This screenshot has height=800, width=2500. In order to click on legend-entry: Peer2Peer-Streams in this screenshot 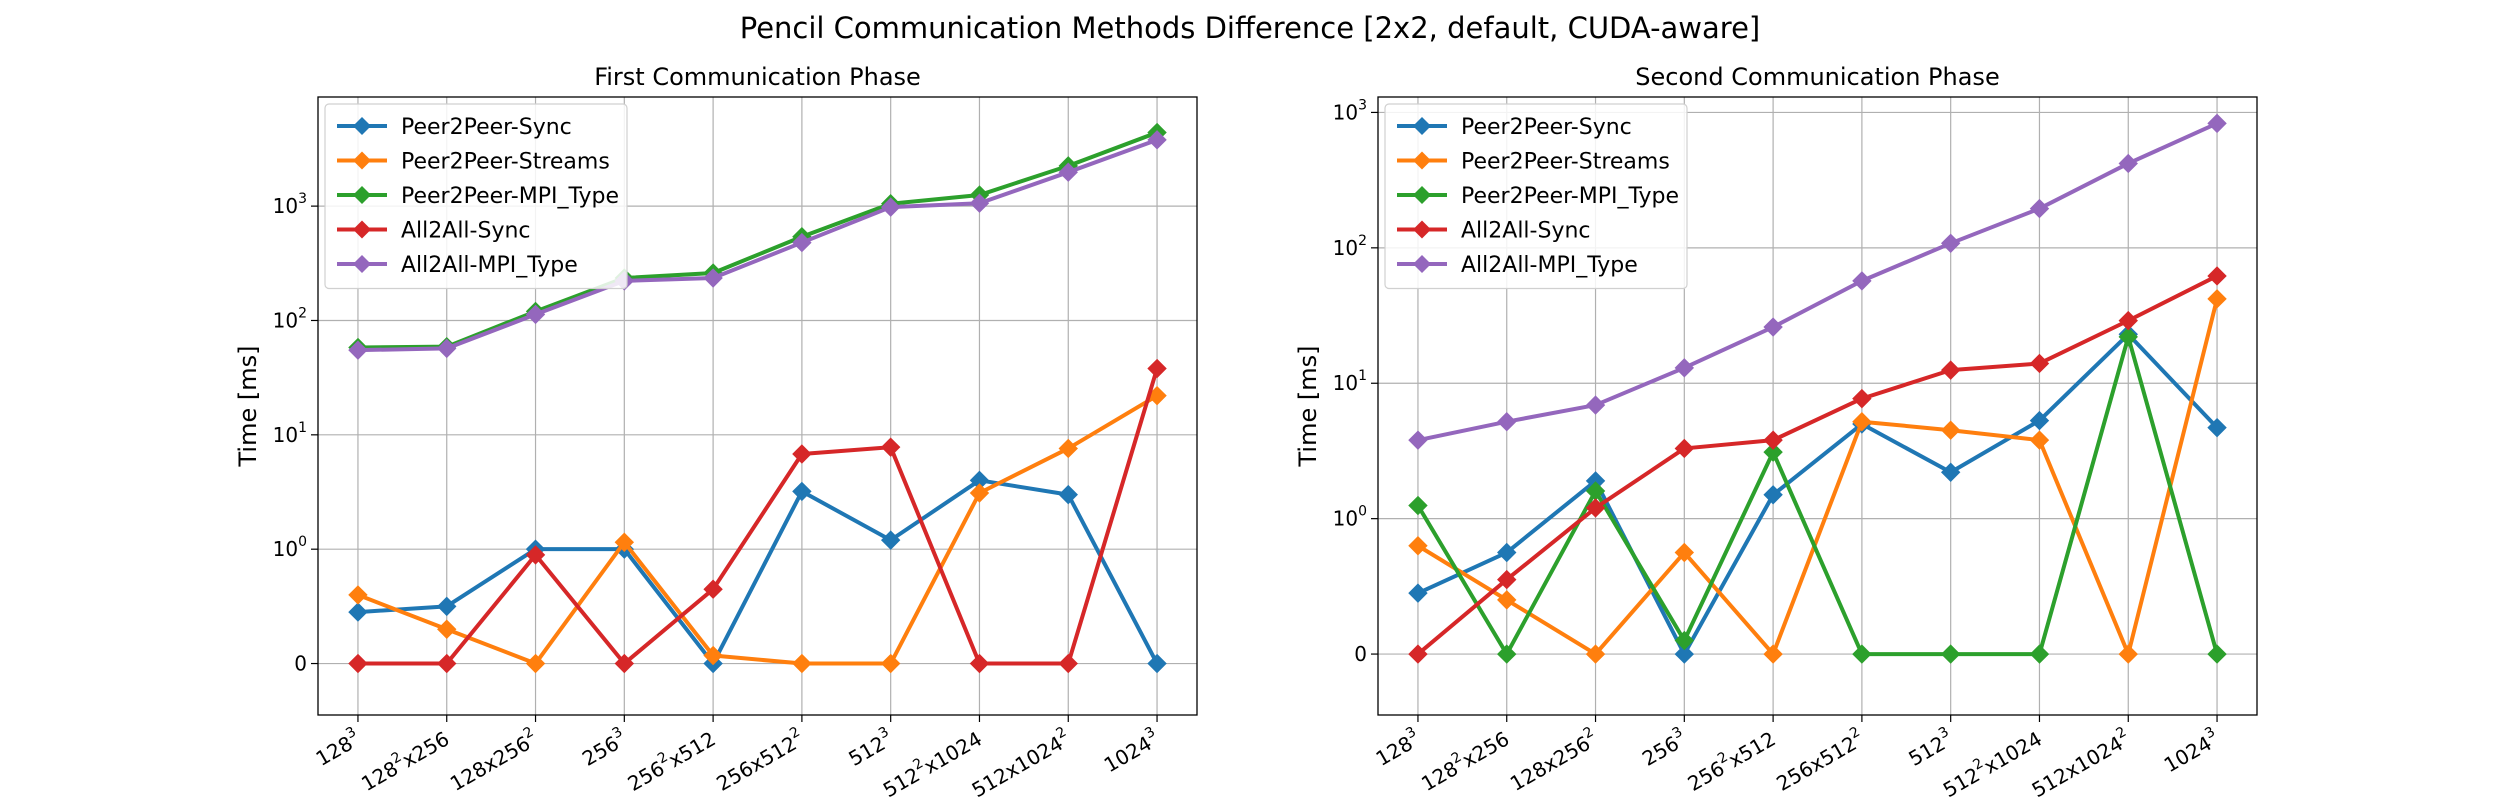, I will do `click(473, 162)`.